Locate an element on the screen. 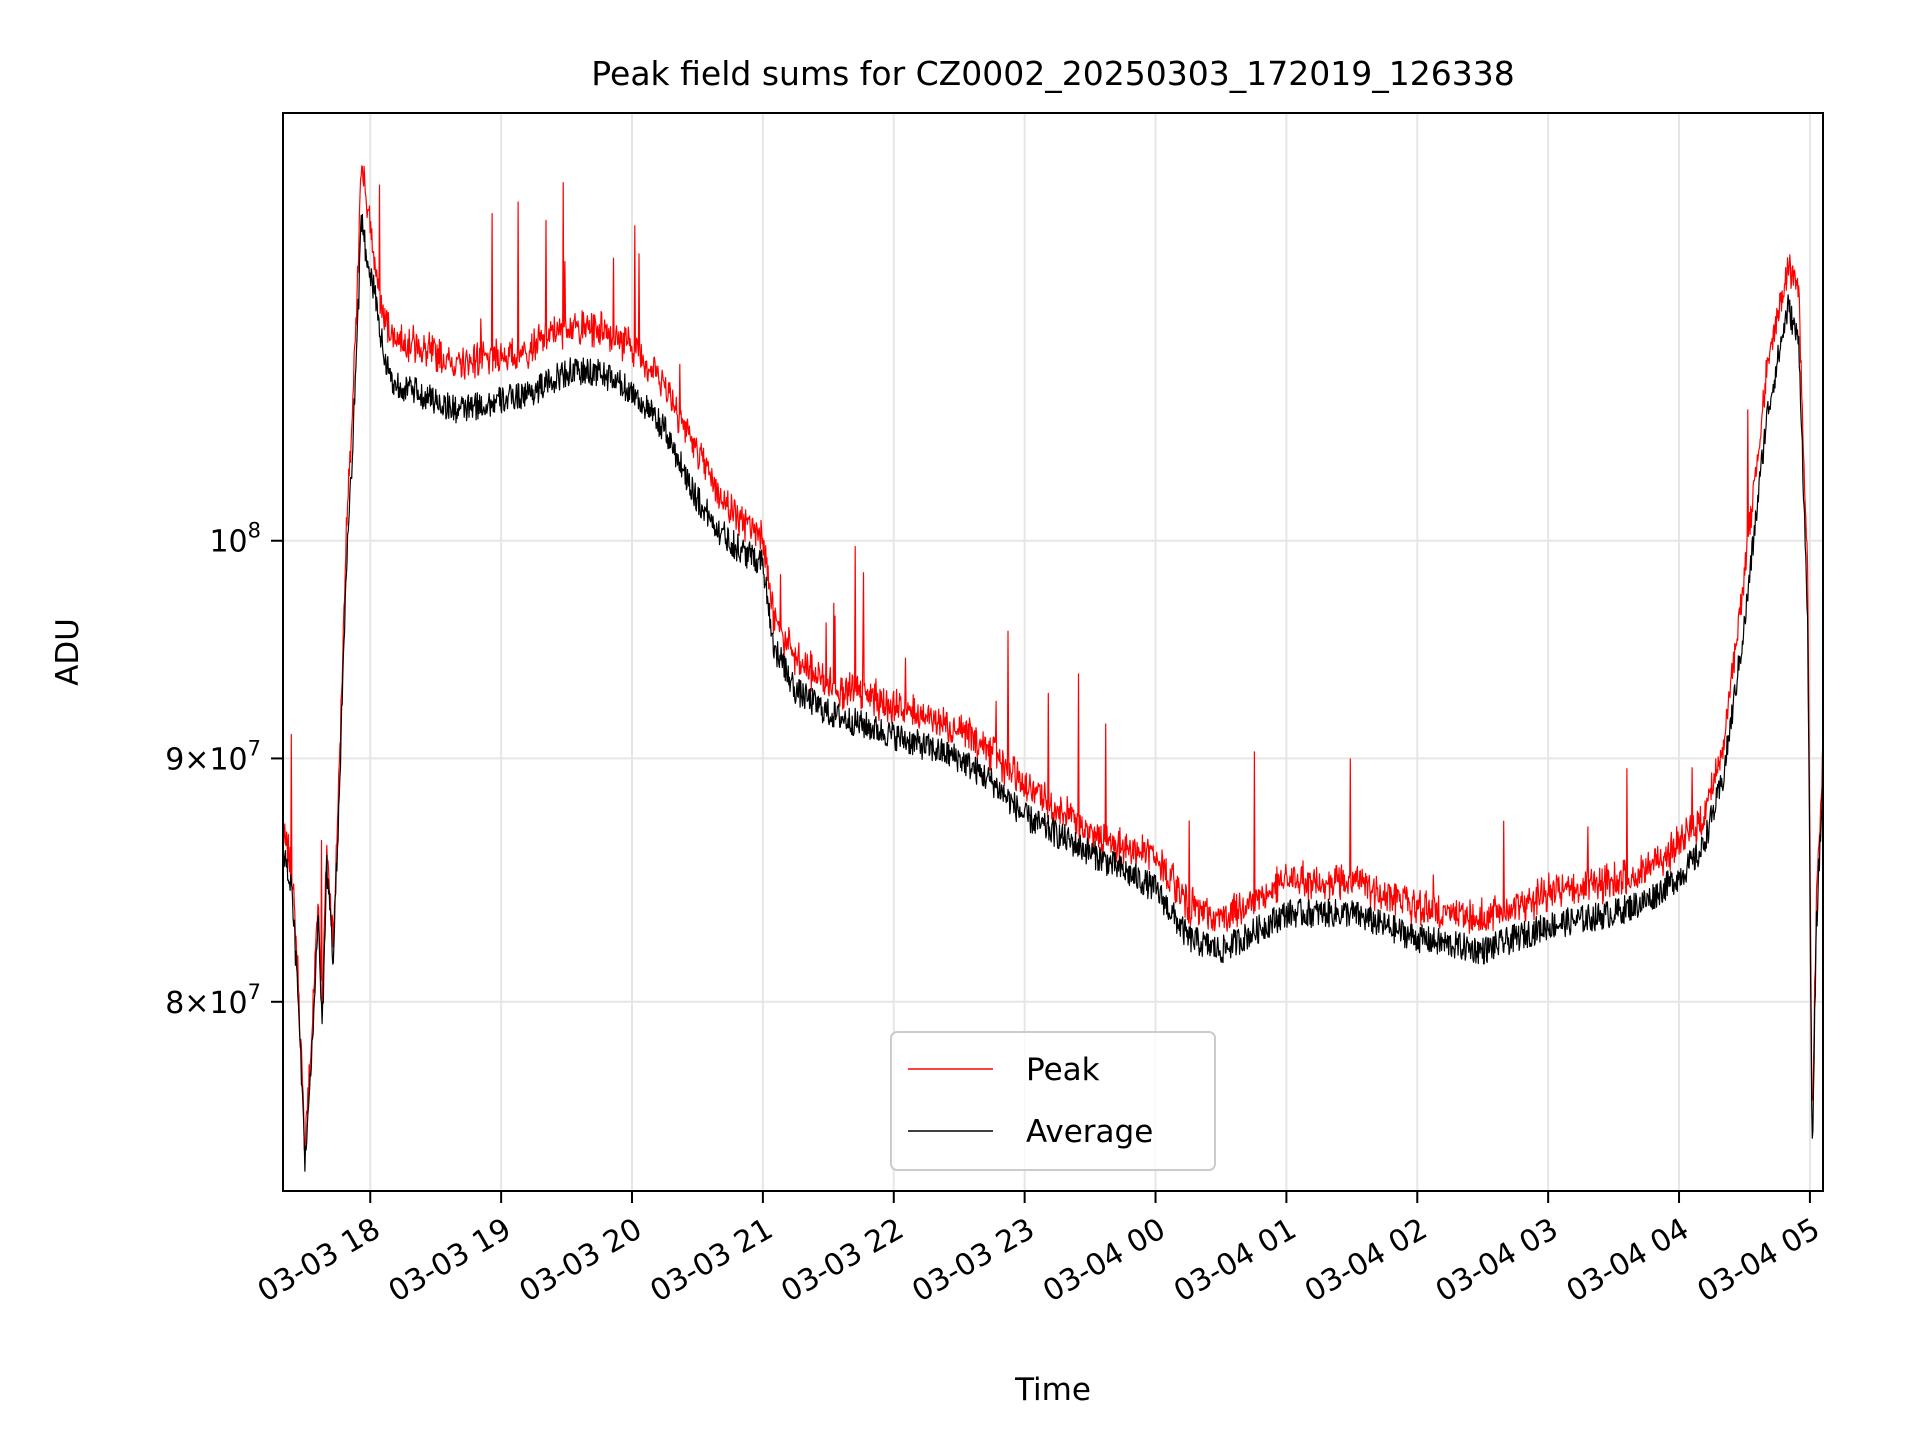 The image size is (1920, 1440). y-tick-mantissa: 8 is located at coordinates (174, 1003).